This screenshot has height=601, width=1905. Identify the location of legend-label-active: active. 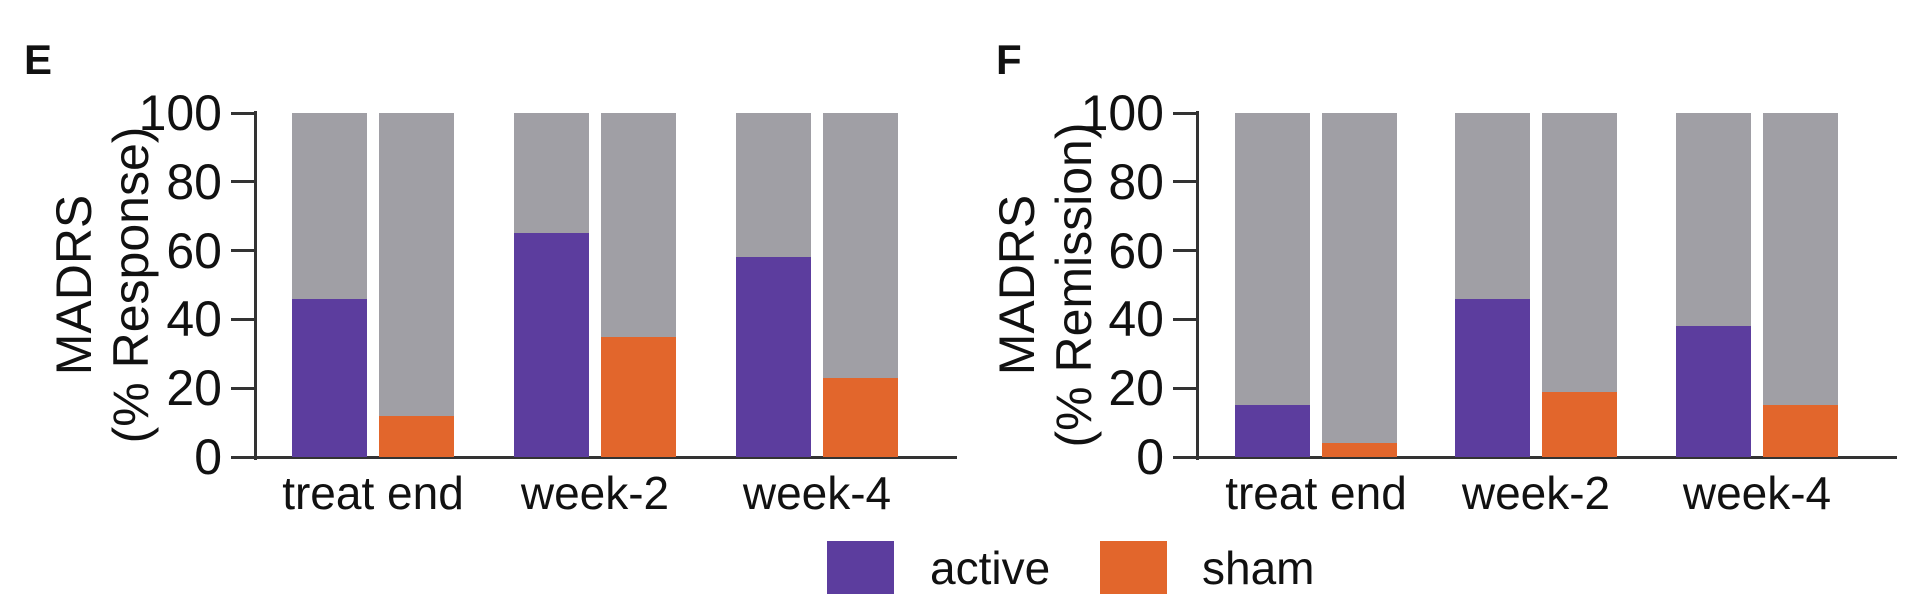
(990, 568).